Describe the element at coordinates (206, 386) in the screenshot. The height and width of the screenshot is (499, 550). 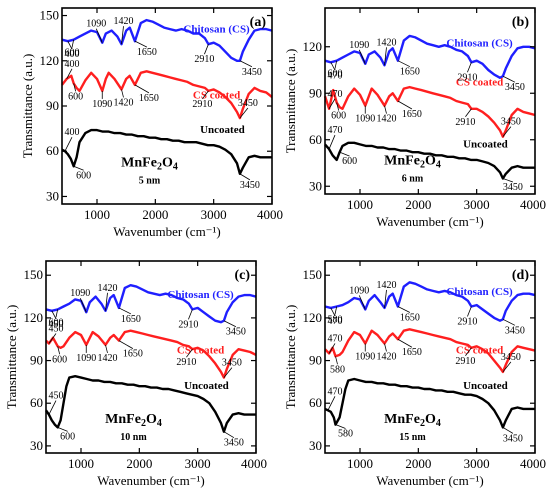
I see `legend-uncoated: Uncoated` at that location.